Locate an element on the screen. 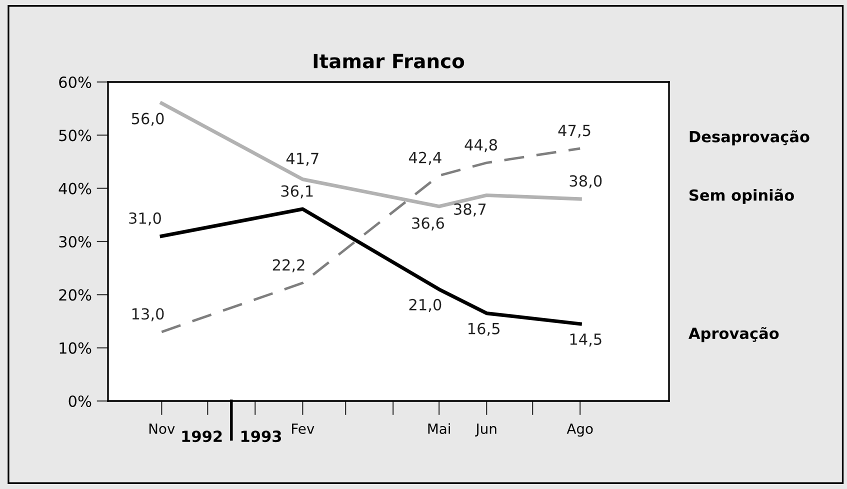 Image resolution: width=847 pixels, height=489 pixels. y-tick-label: 40% is located at coordinates (75, 188).